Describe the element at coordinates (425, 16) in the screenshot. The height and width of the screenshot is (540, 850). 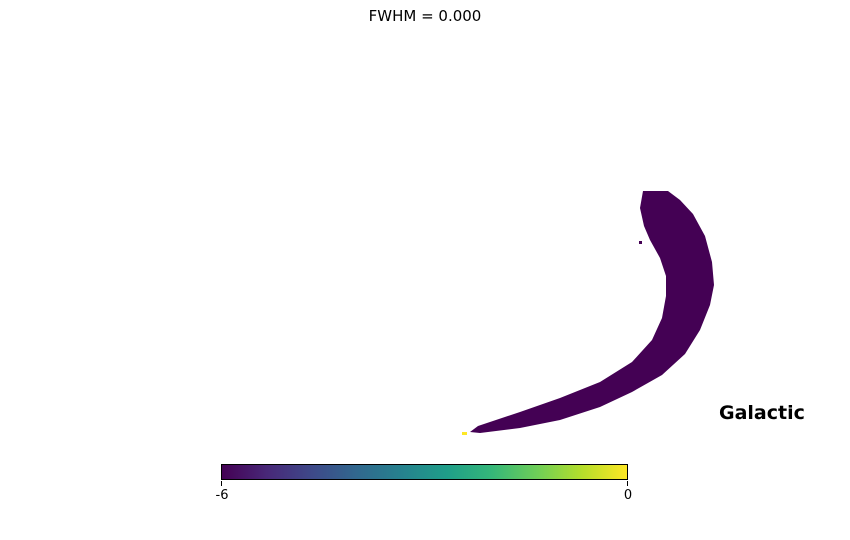
I see `chart-title: FWHM = 0.000` at that location.